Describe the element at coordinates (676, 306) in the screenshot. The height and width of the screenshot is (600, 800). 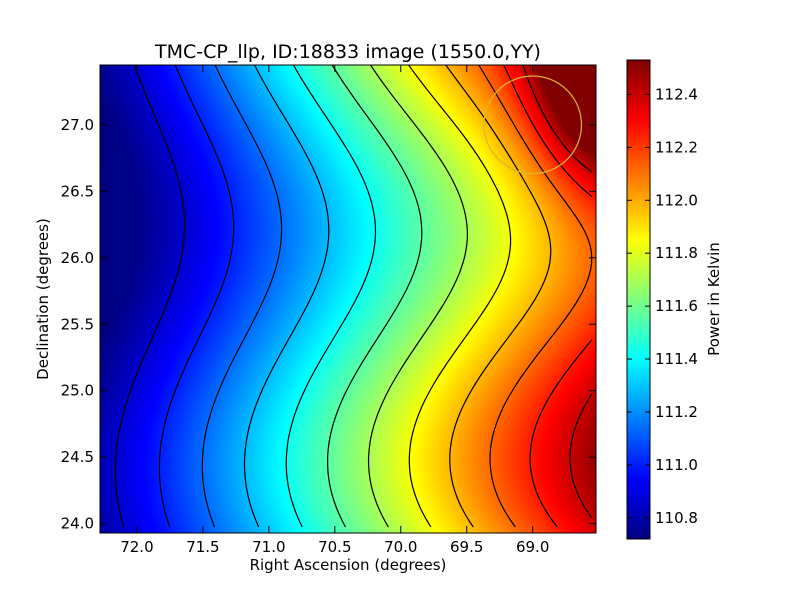
I see `colorbar-tick-label: 111.6` at that location.